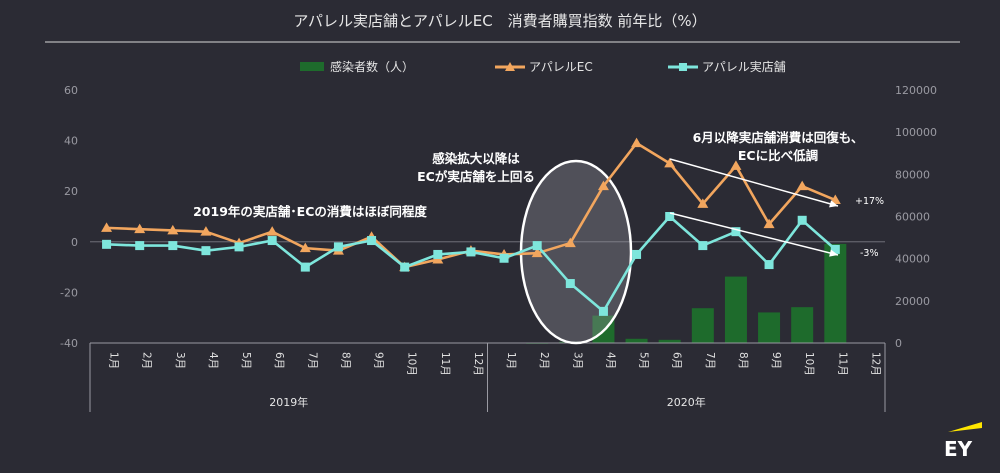  I want to click on x-tick-label: 7月, so click(710, 360).